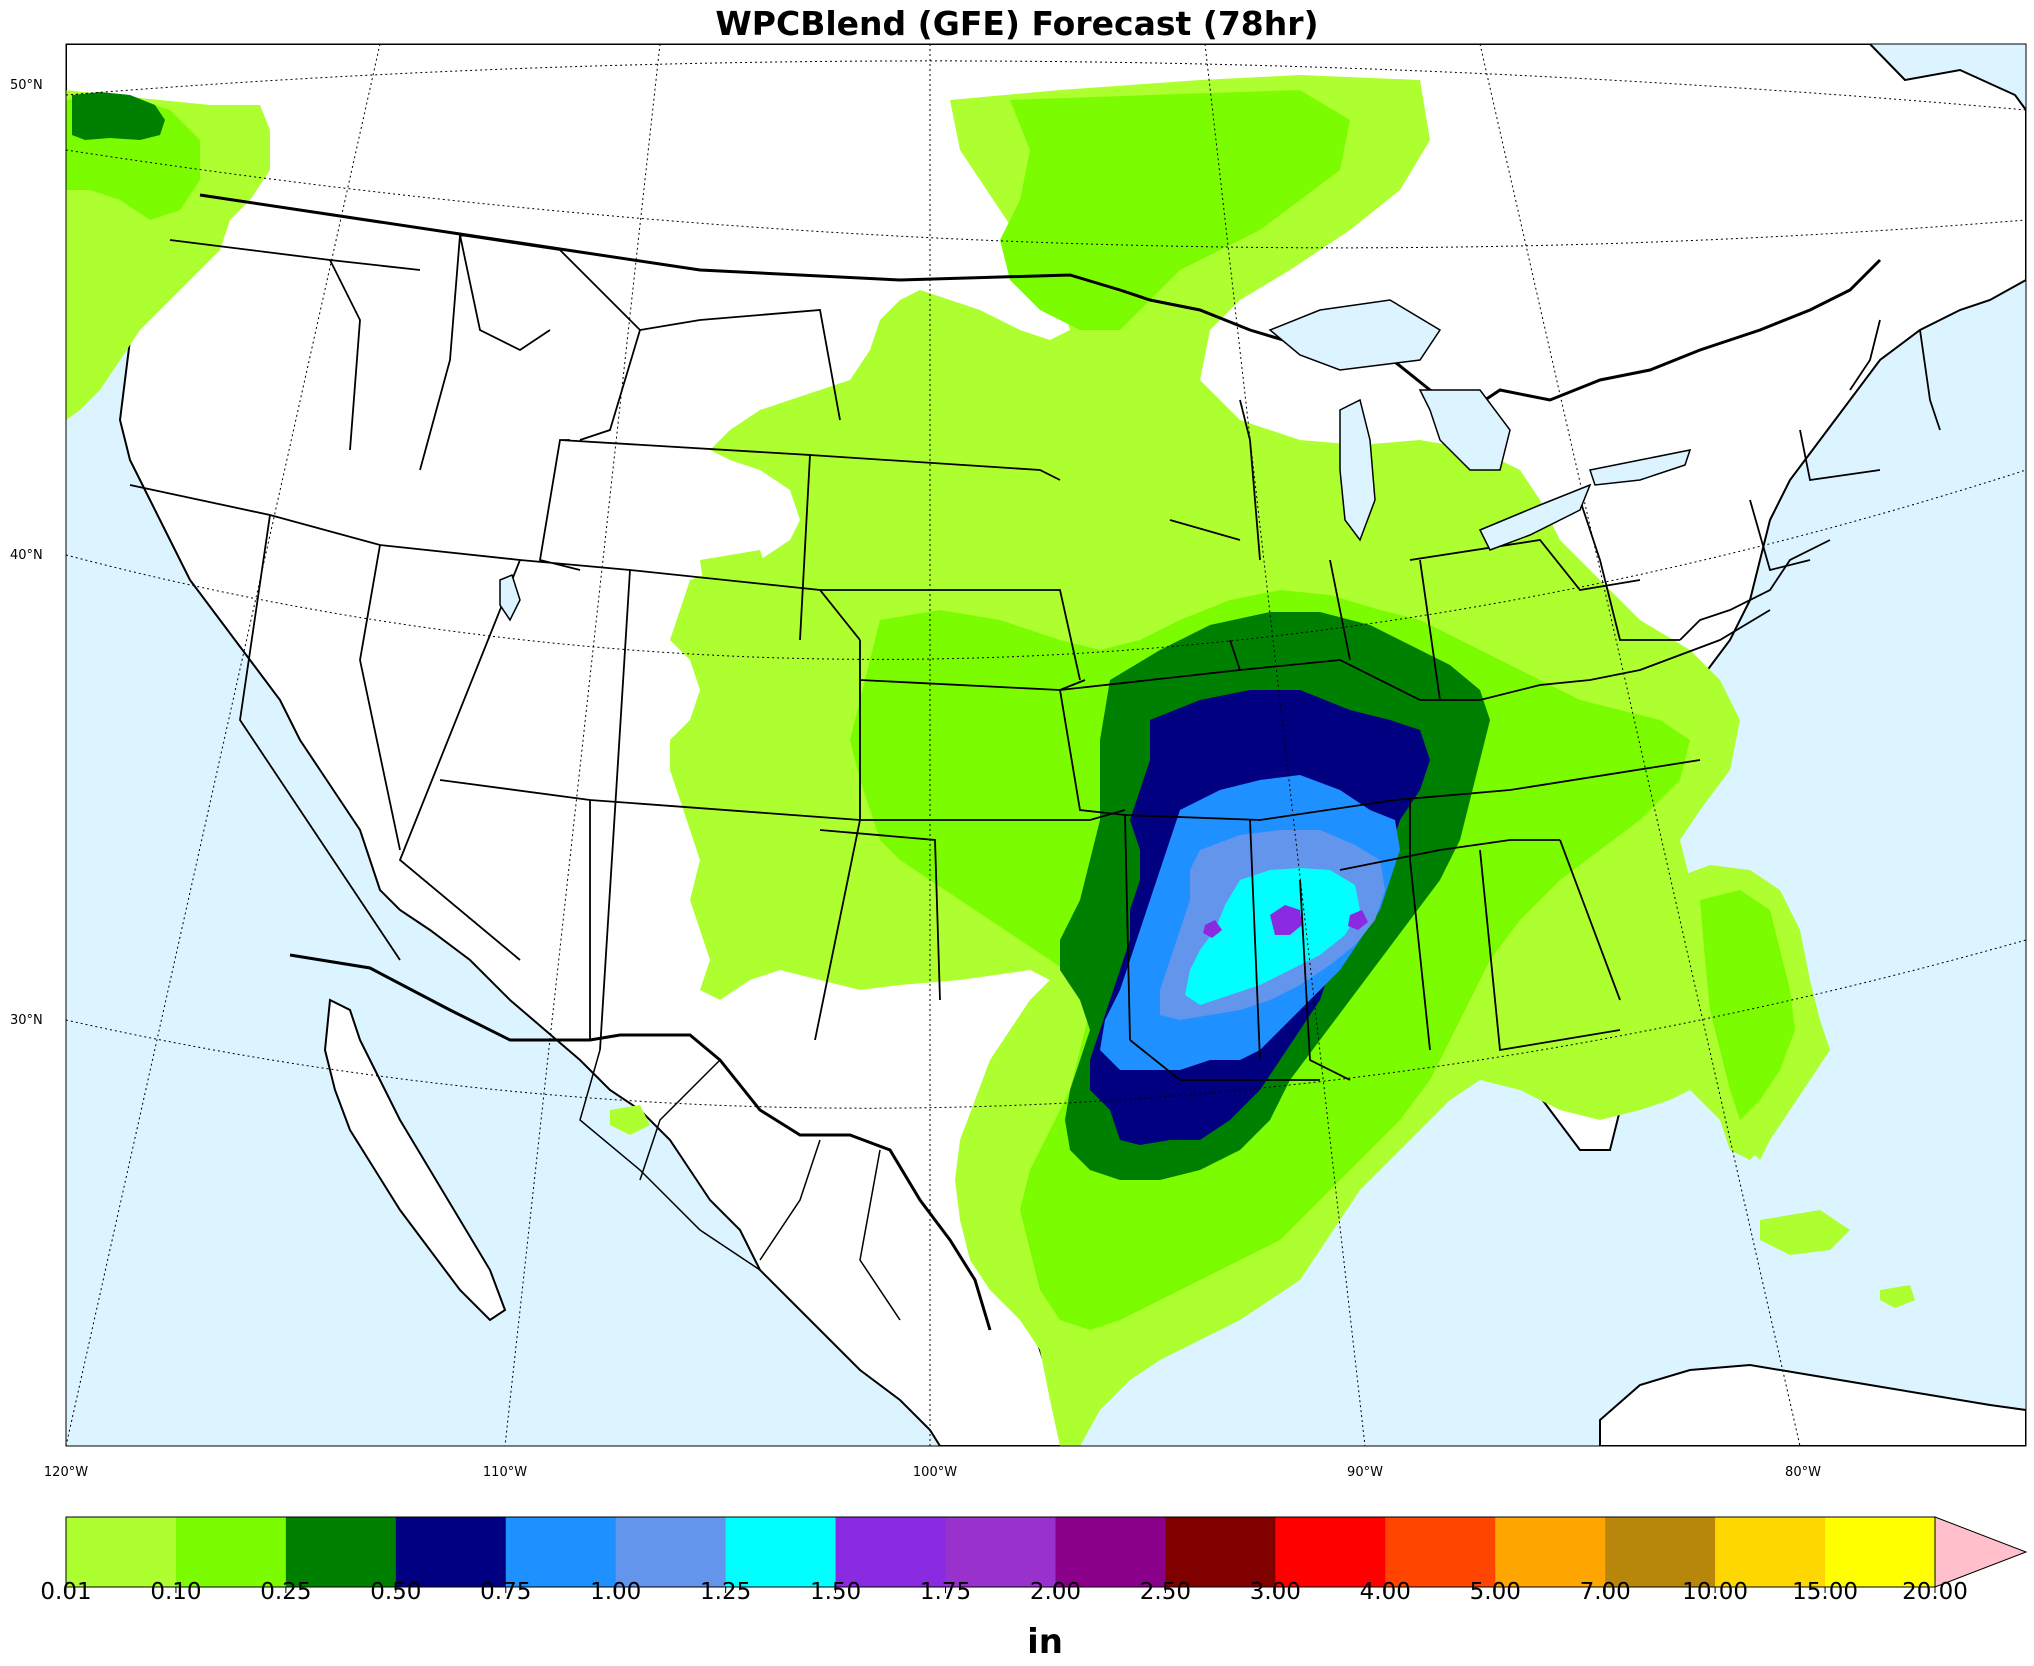 This screenshot has width=2034, height=1666. I want to click on precip-band-150-c, so click(1212, 929).